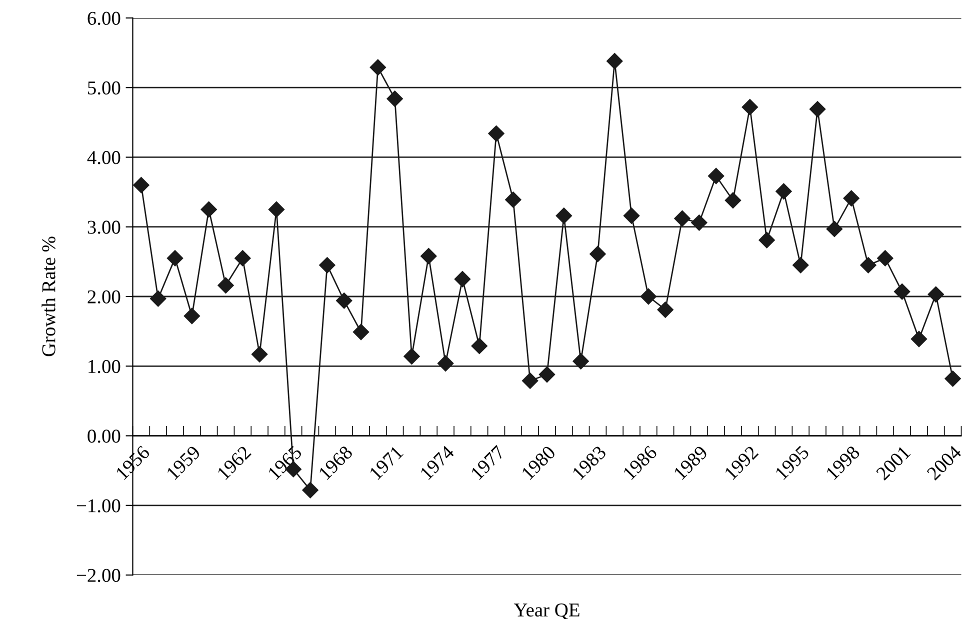 The width and height of the screenshot is (969, 619). Describe the element at coordinates (98, 575) in the screenshot. I see `y-tick-label: −2.00` at that location.